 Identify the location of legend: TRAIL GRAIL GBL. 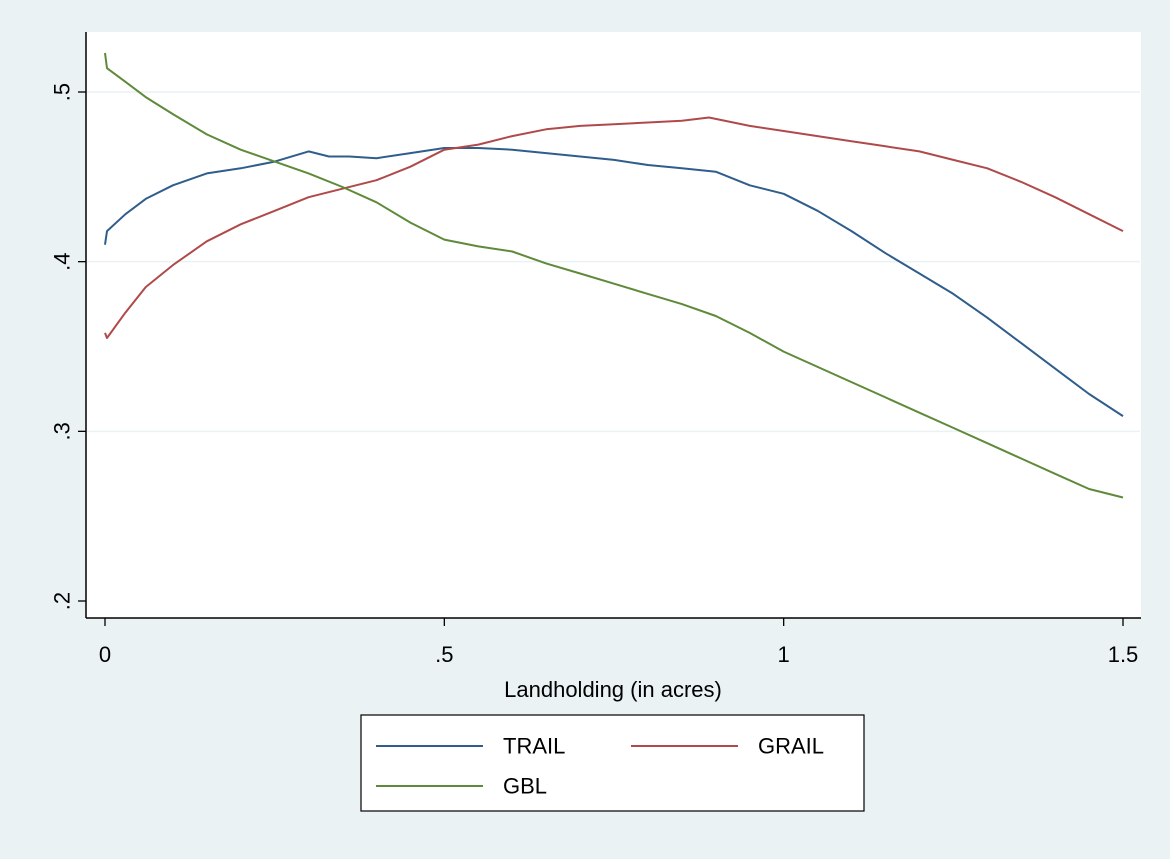
(612, 763).